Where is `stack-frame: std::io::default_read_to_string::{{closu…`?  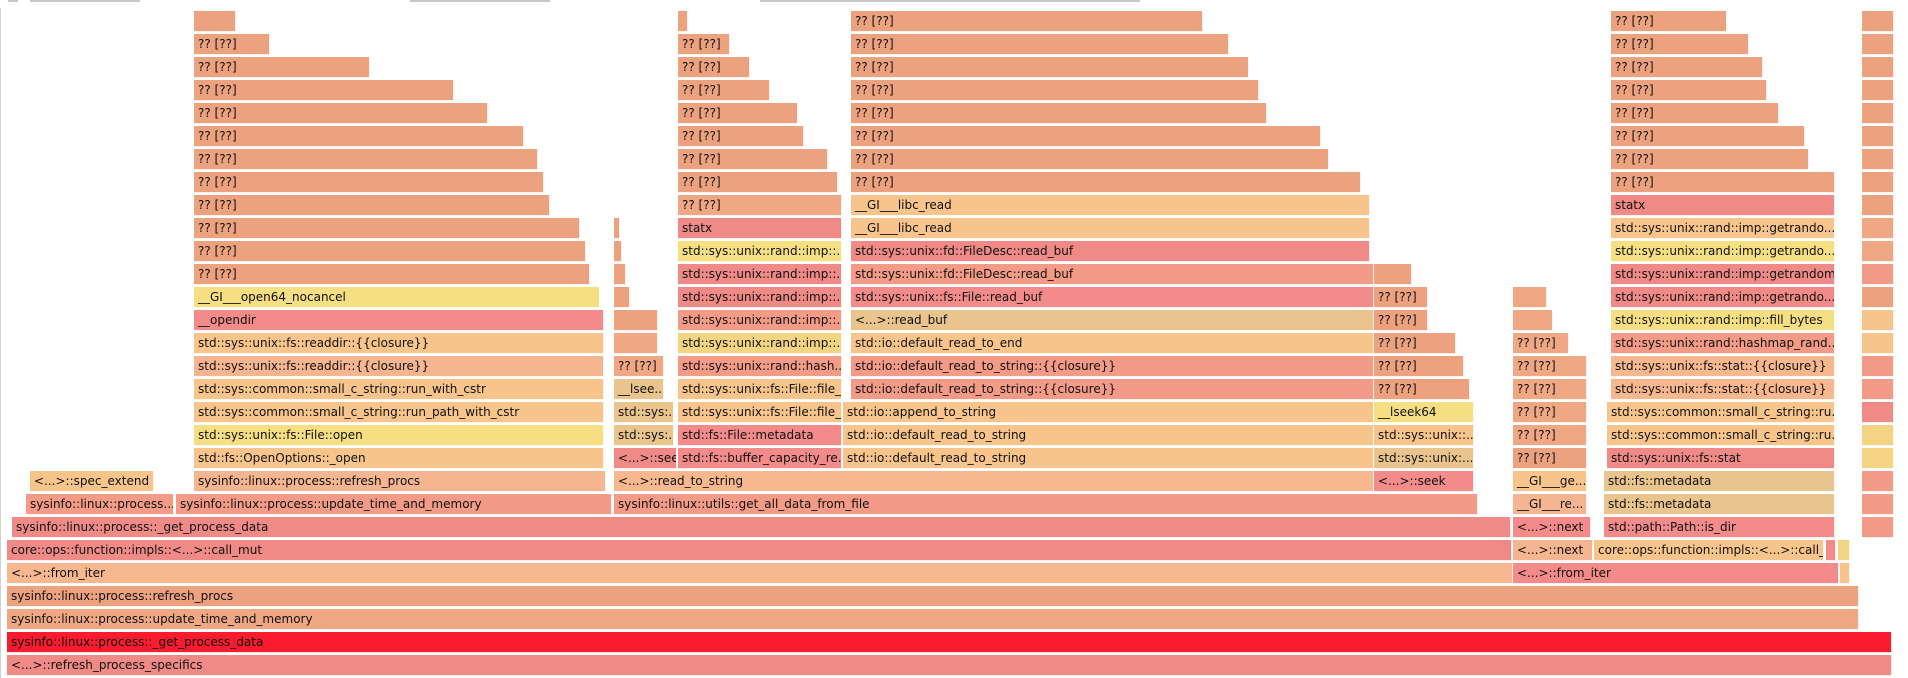 stack-frame: std::io::default_read_to_string::{{closu… is located at coordinates (1112, 389).